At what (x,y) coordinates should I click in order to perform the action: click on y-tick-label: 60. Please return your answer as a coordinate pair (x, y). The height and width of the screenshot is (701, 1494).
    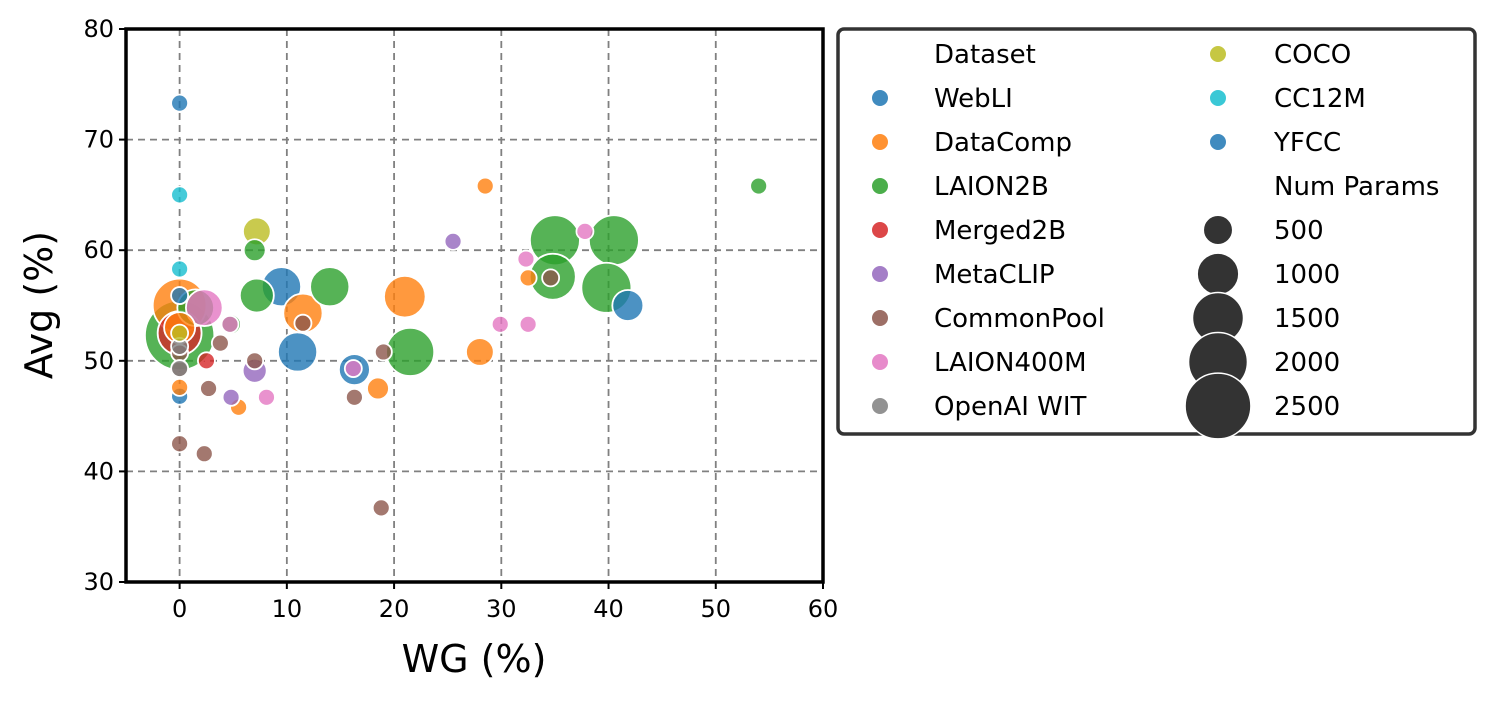
    Looking at the image, I should click on (98, 250).